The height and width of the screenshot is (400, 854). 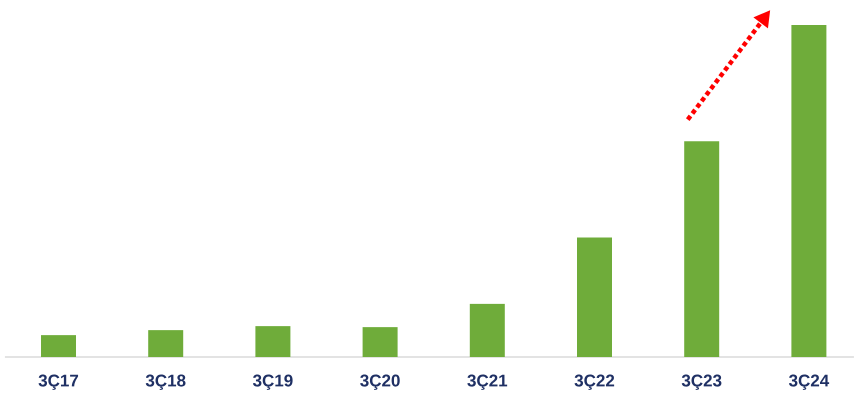 I want to click on x-tick-label: 3Ç17, so click(x=58, y=382).